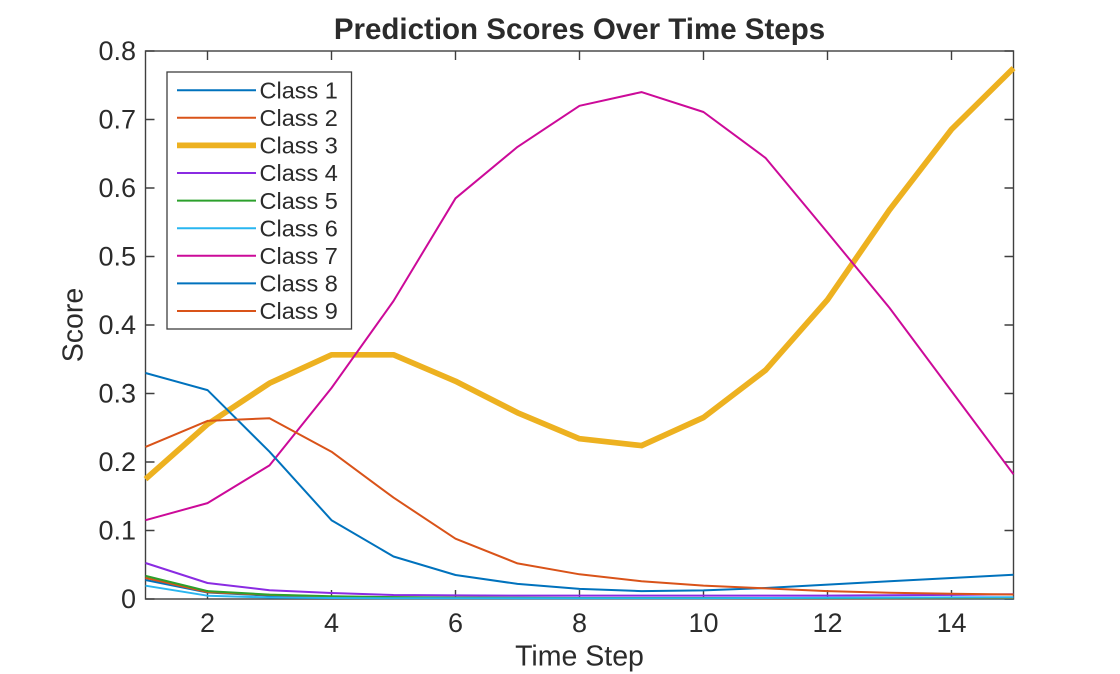 Image resolution: width=1120 pixels, height=674 pixels. I want to click on svg-text: 0.1, so click(117, 531).